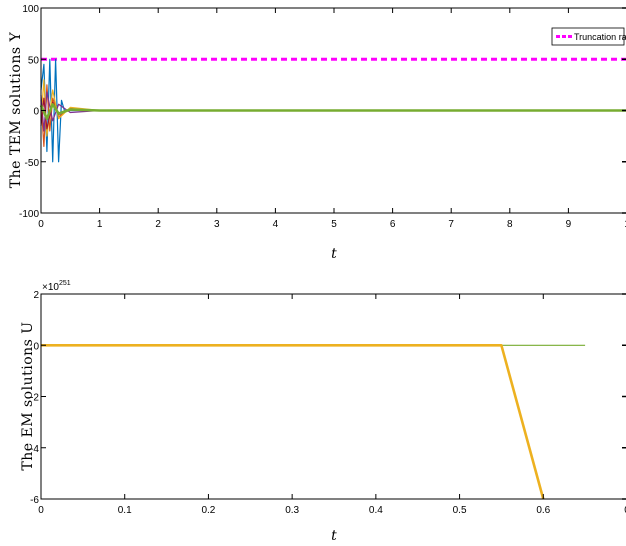  What do you see at coordinates (334, 224) in the screenshot?
I see `top-x-tick-label: 5` at bounding box center [334, 224].